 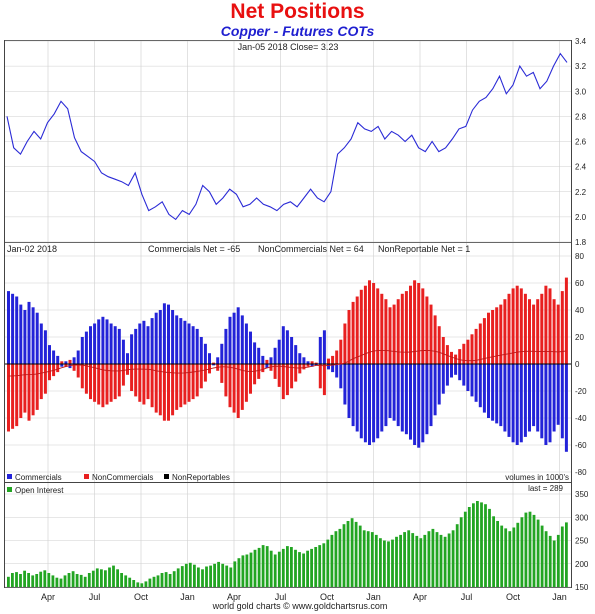 I want to click on x-tick-label: Jul, so click(x=95, y=597).